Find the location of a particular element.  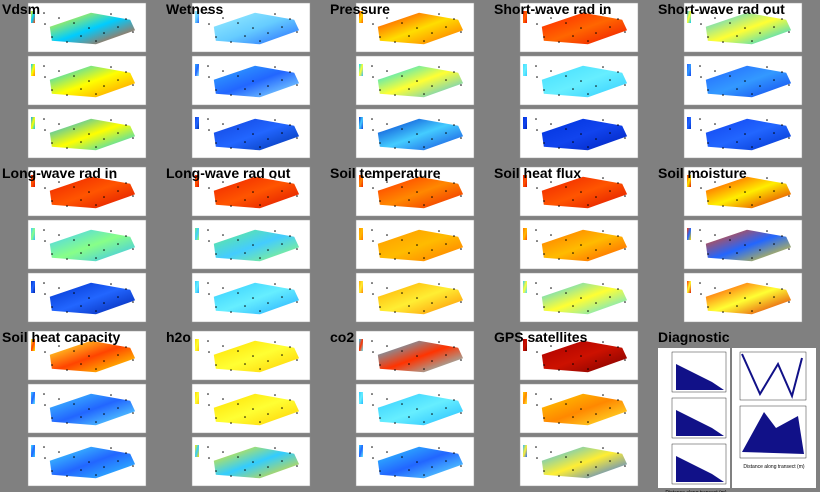

panel-title: Long-wave rad in is located at coordinates (59, 173).